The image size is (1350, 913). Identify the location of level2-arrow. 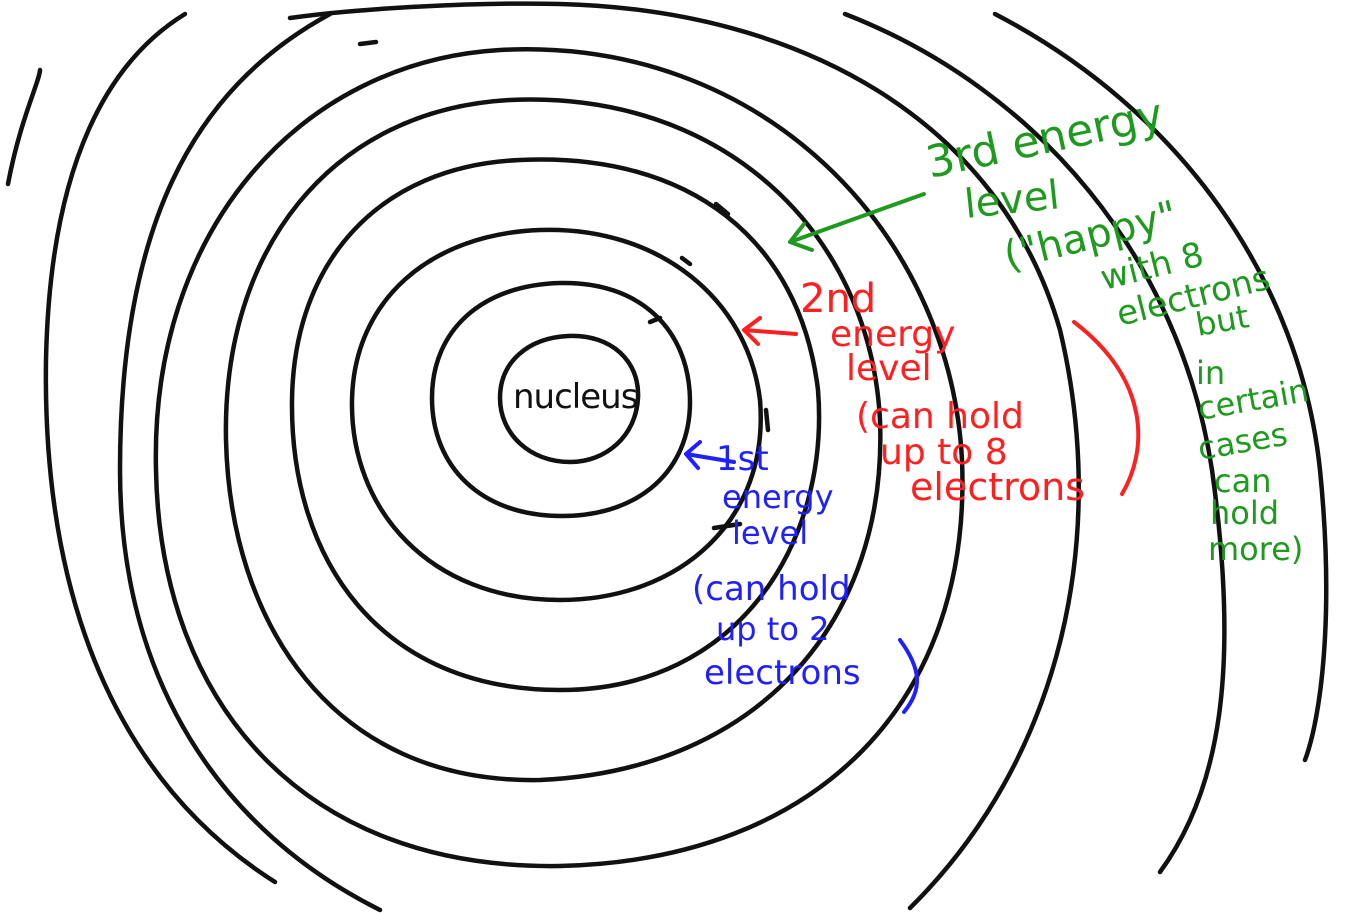
(770, 331).